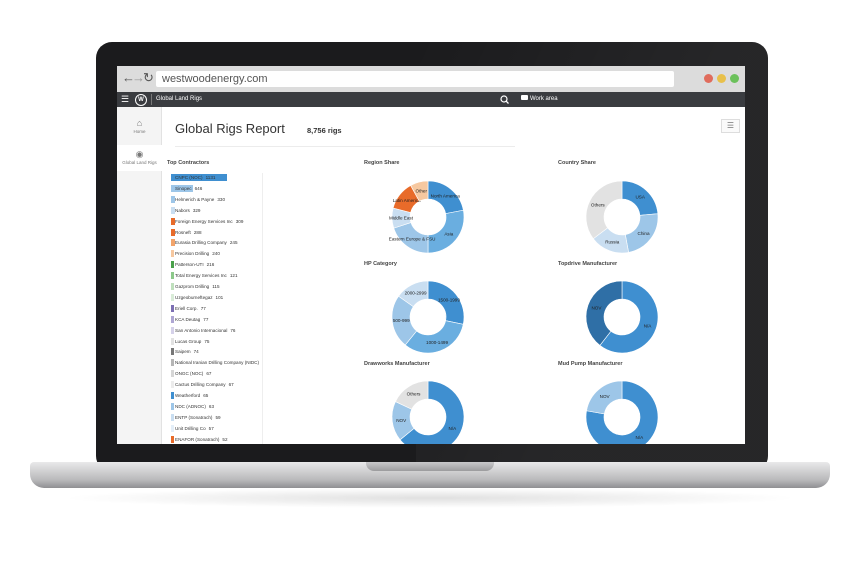  I want to click on slice-label: 2000-2999, so click(416, 293).